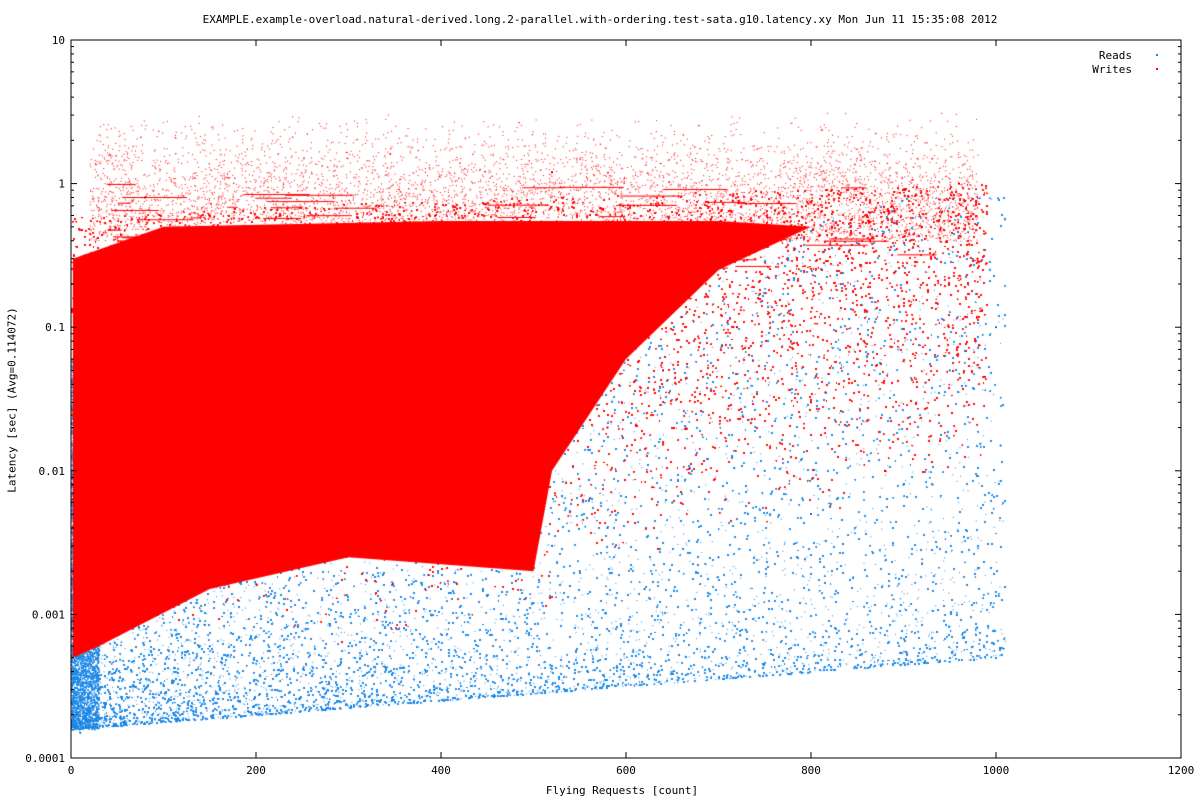 This screenshot has width=1200, height=800. What do you see at coordinates (55, 327) in the screenshot?
I see `y-tick-label: 0.1` at bounding box center [55, 327].